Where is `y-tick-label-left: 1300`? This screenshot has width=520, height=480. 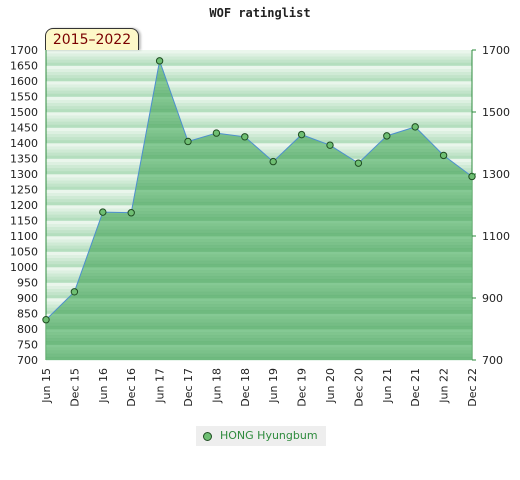 y-tick-label-left: 1300 is located at coordinates (24, 174).